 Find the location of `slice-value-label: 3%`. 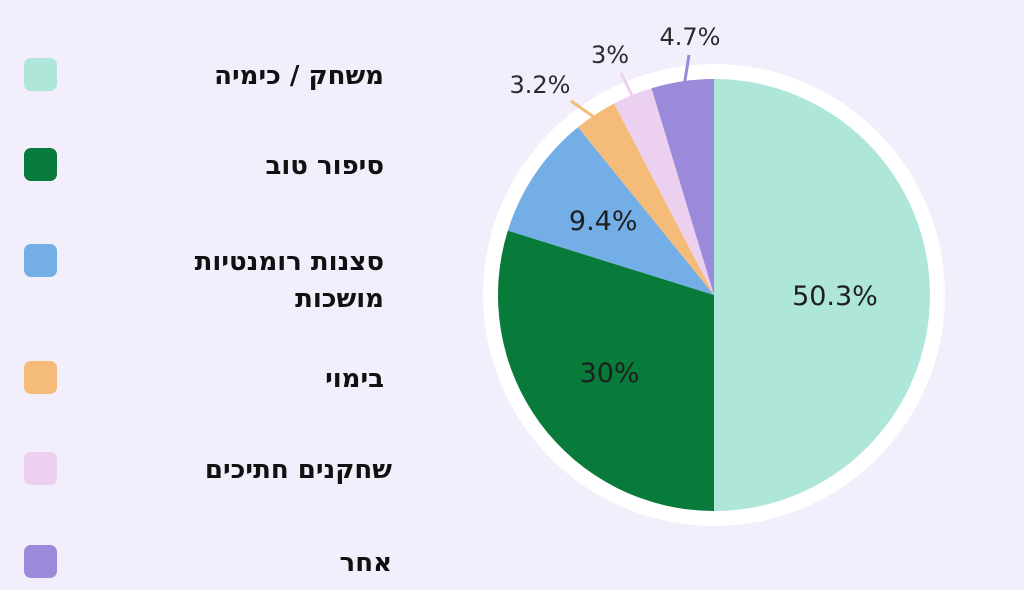

slice-value-label: 3% is located at coordinates (610, 55).